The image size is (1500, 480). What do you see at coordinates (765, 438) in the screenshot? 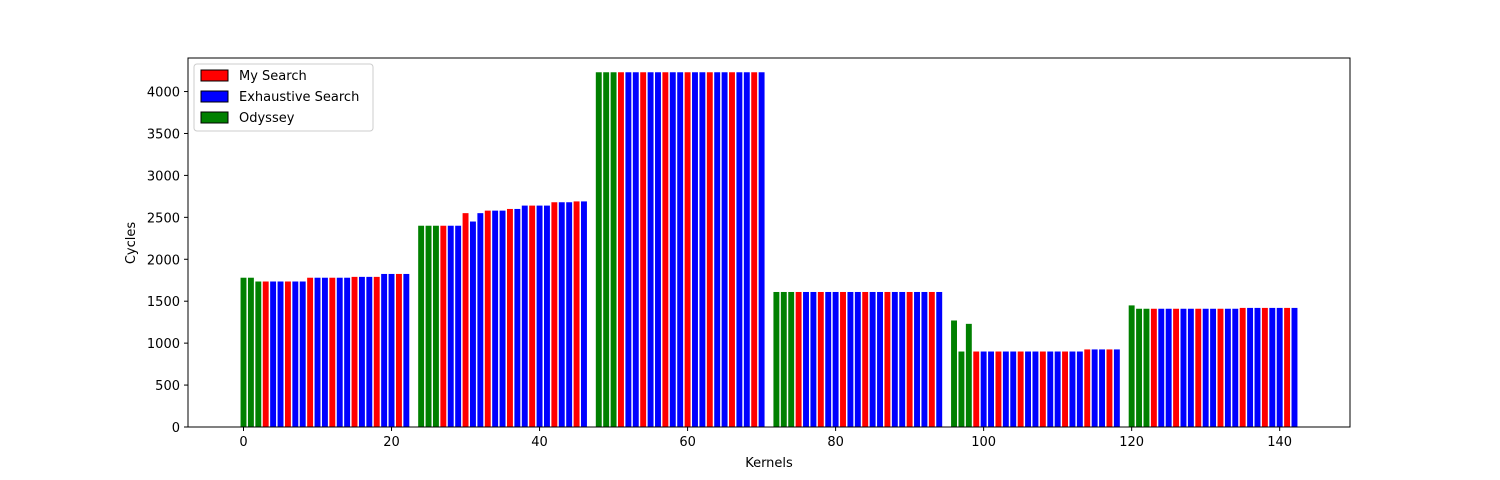
I see `x-axis: 0 20 40 60 80 100 120 140` at bounding box center [765, 438].